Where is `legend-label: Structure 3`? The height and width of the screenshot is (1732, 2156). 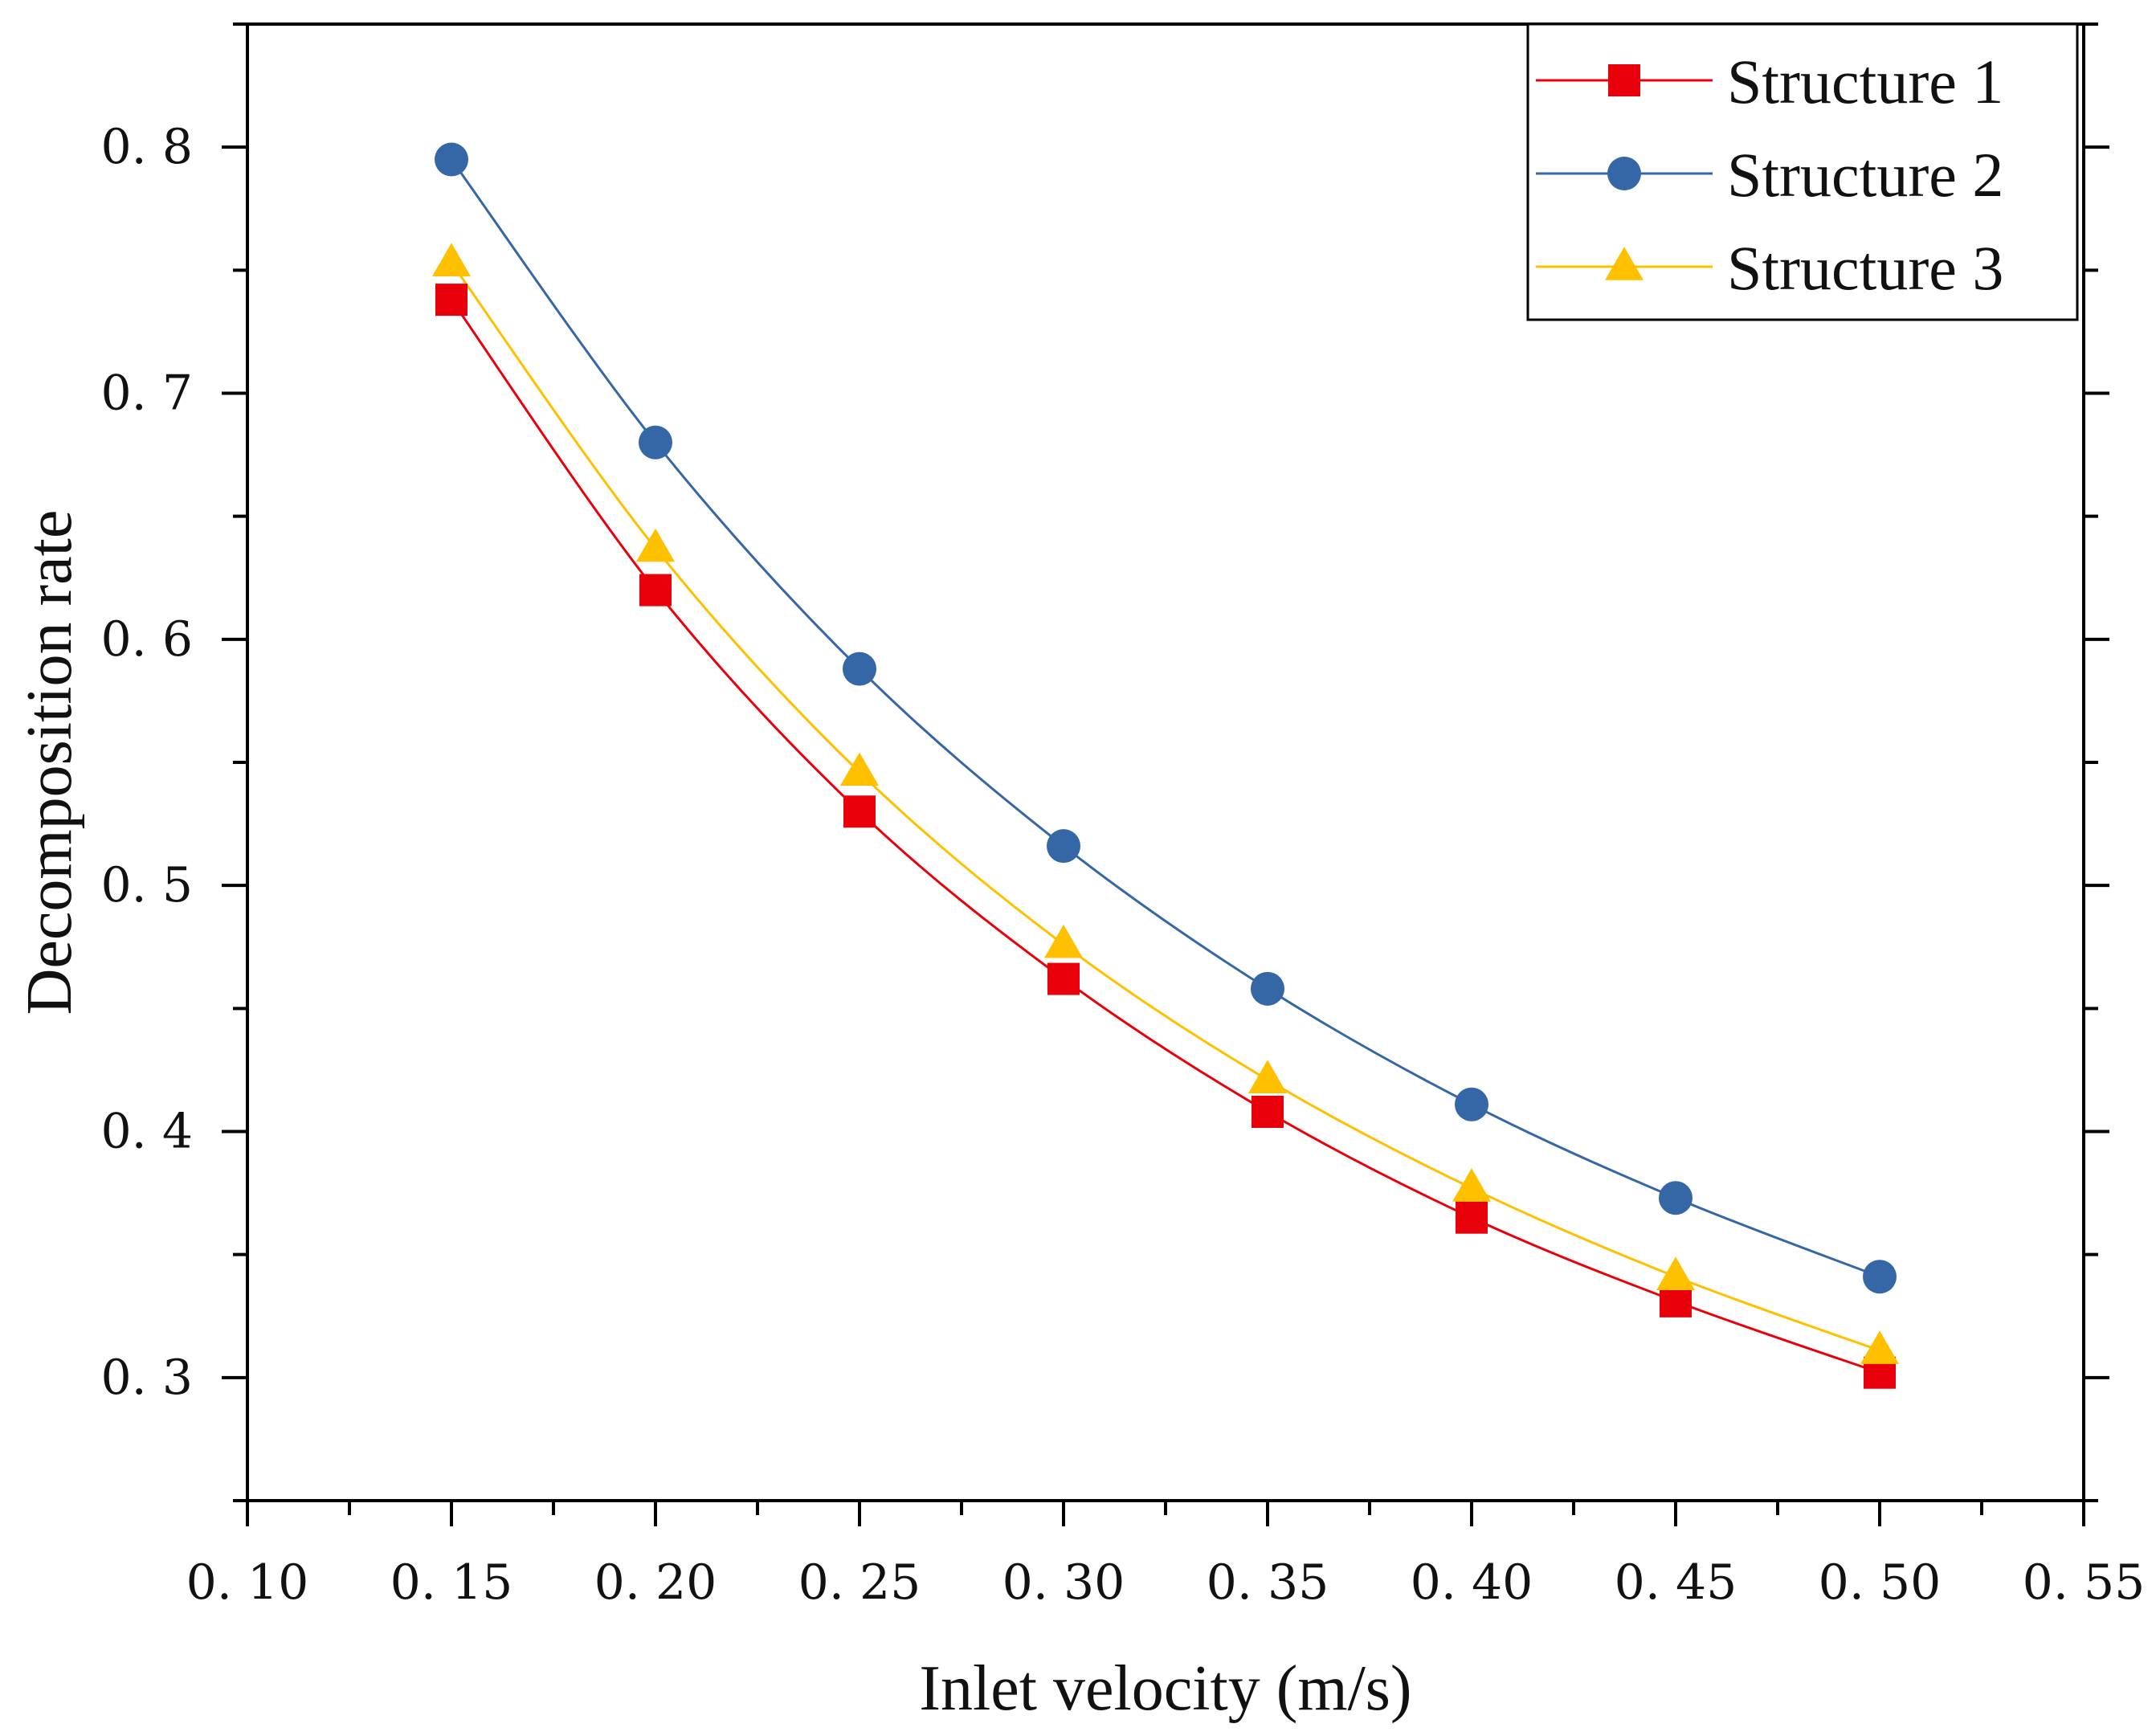
legend-label: Structure 3 is located at coordinates (1865, 268).